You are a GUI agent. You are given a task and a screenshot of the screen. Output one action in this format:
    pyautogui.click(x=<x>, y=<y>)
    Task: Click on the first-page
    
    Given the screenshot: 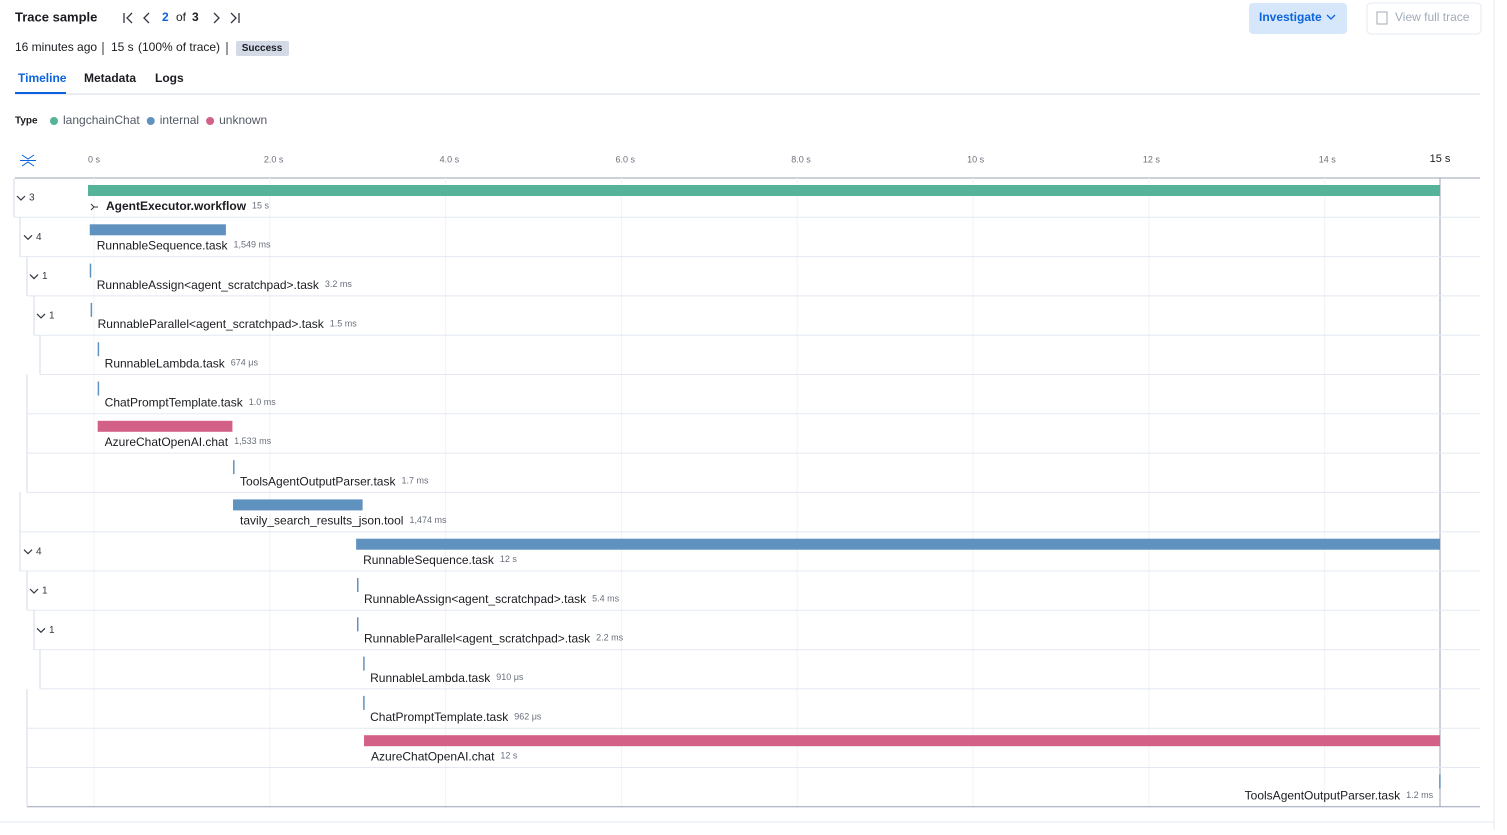 What is the action you would take?
    pyautogui.click(x=128, y=18)
    